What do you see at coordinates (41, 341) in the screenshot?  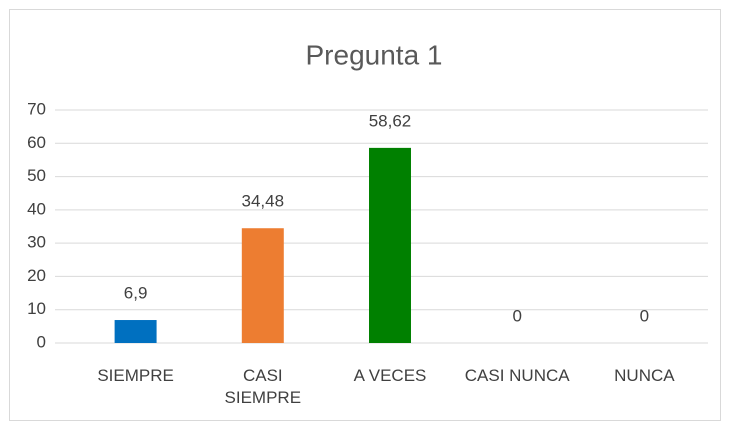 I see `y-tick-label: 0` at bounding box center [41, 341].